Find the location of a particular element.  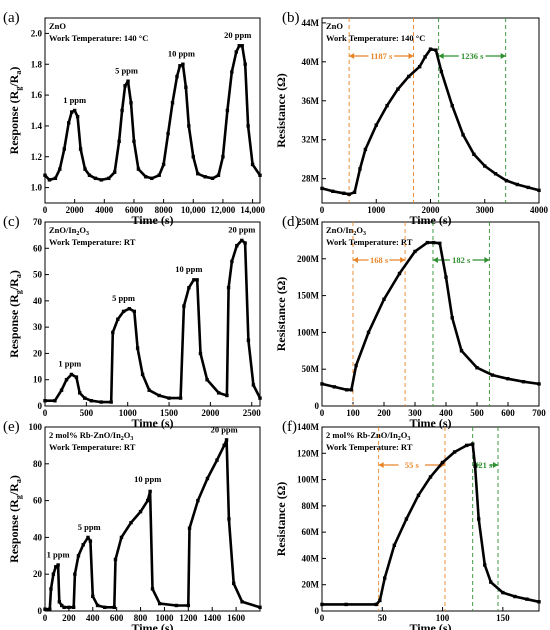

data-points is located at coordinates (152, 524).